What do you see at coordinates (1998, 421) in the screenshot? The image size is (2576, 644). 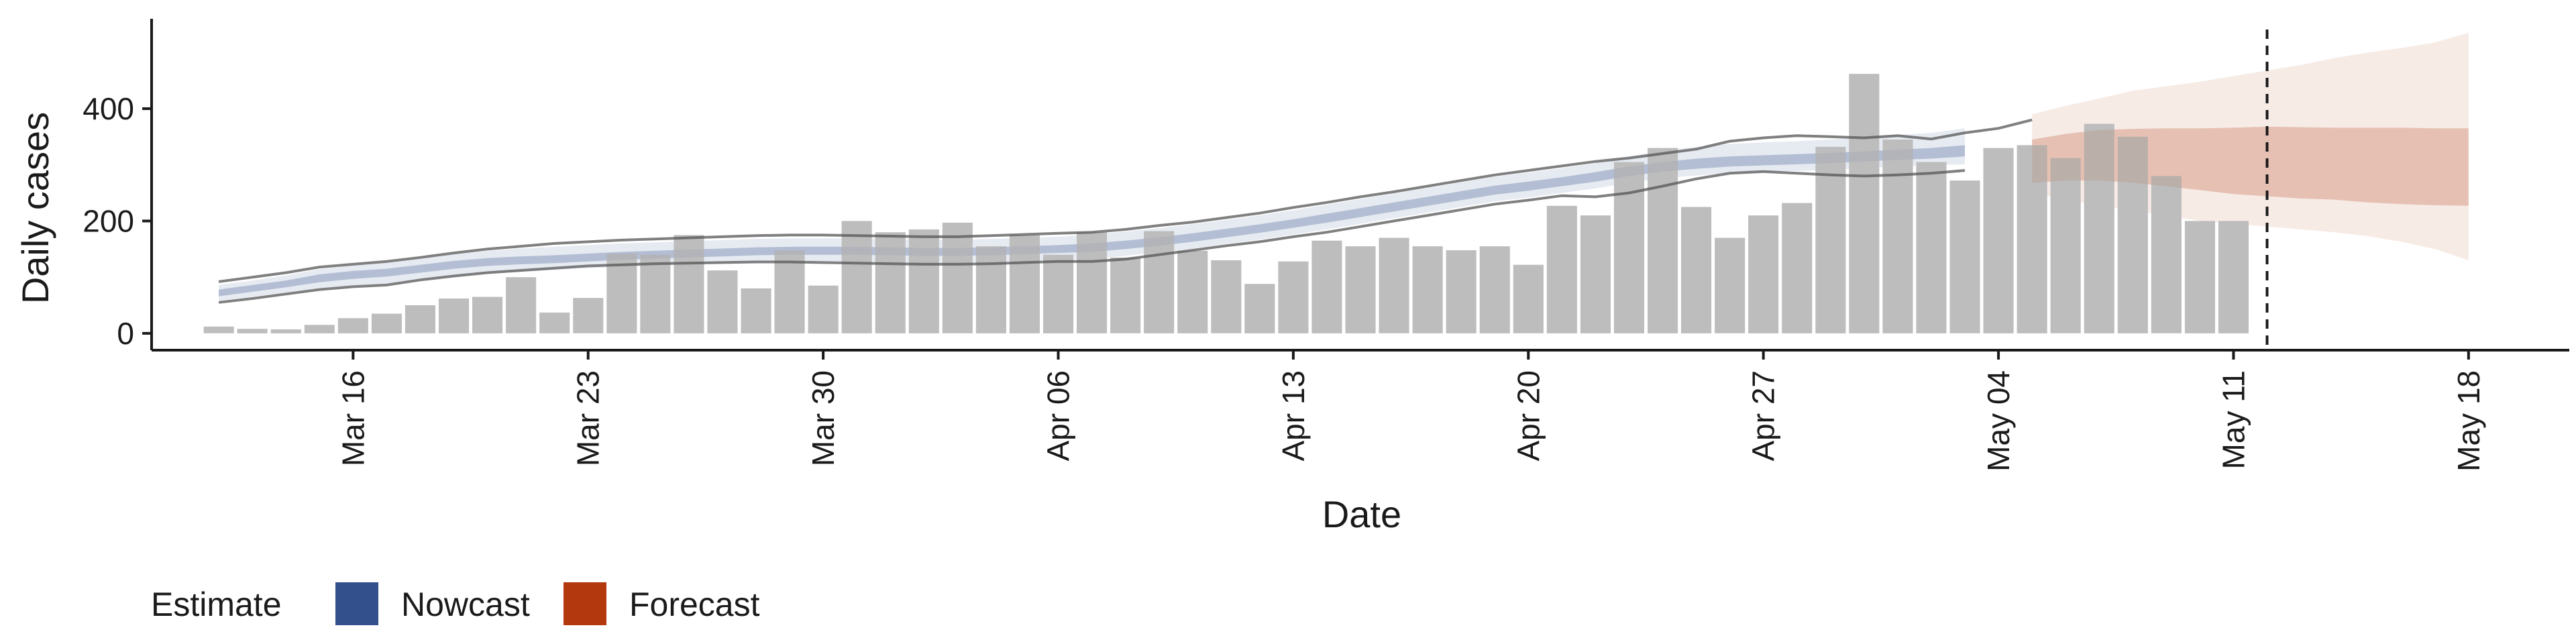 I see `x-tick-label: May 04` at bounding box center [1998, 421].